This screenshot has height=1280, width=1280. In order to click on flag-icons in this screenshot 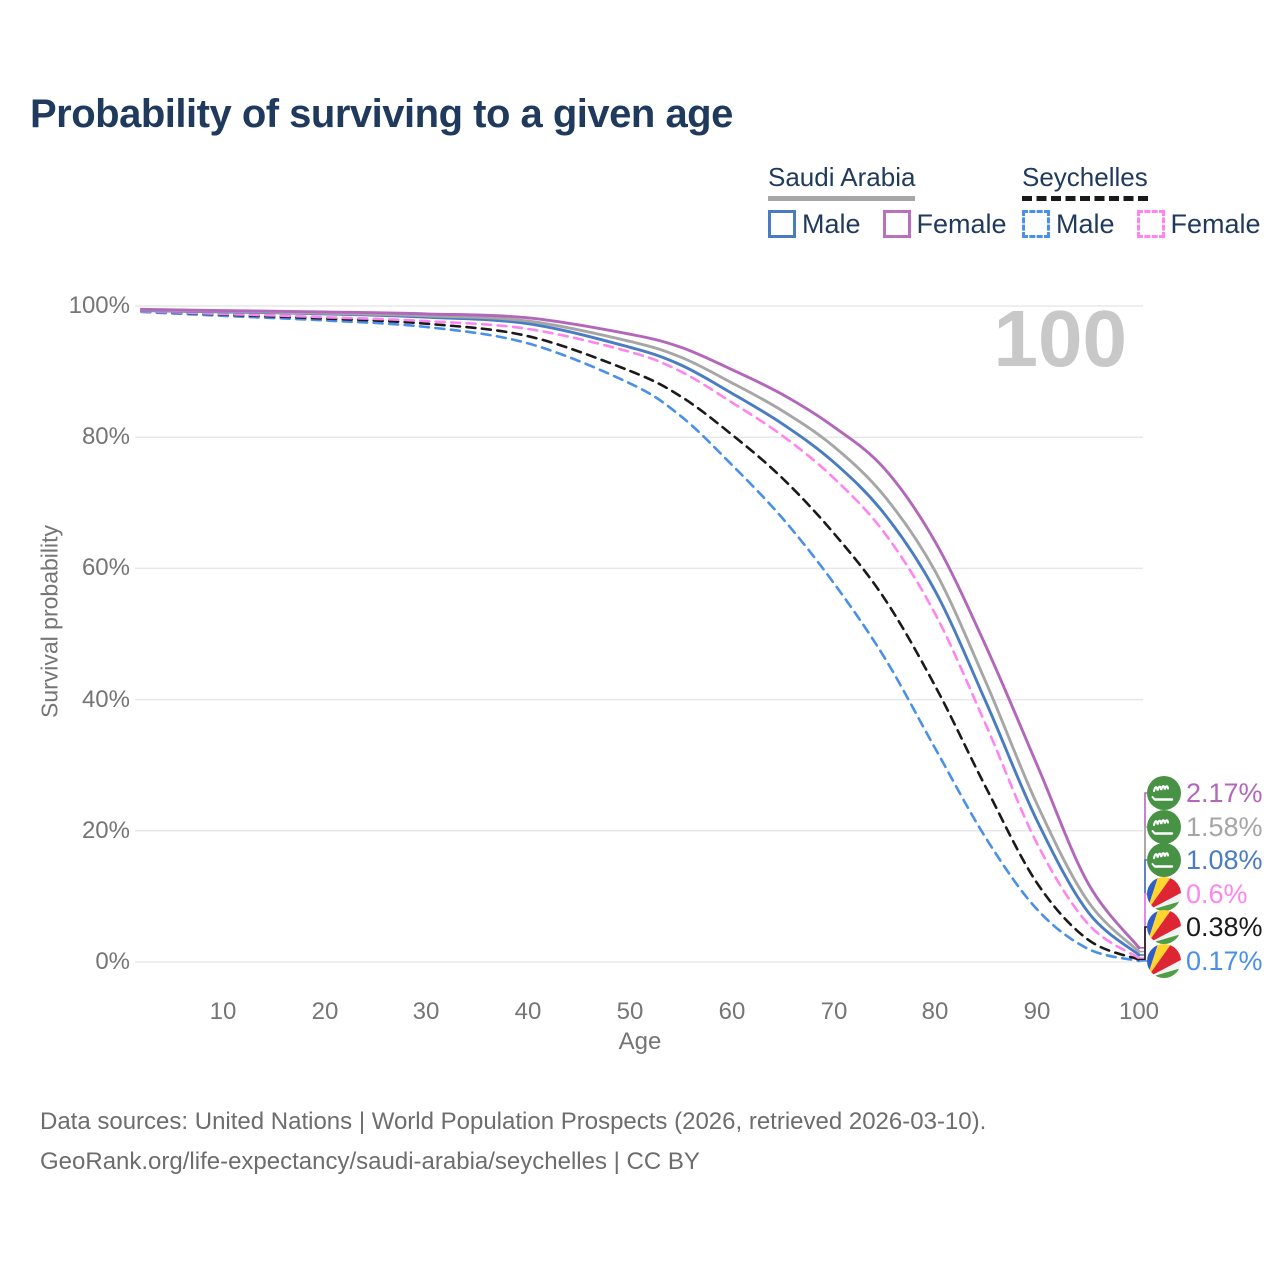, I will do `click(1164, 877)`.